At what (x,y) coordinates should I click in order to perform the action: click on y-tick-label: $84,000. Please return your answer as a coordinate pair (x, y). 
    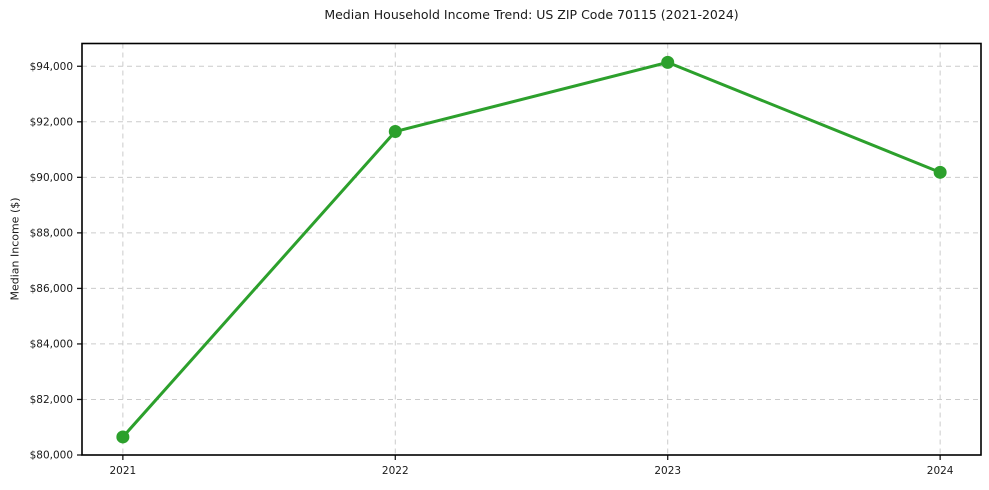
    Looking at the image, I should click on (51, 345).